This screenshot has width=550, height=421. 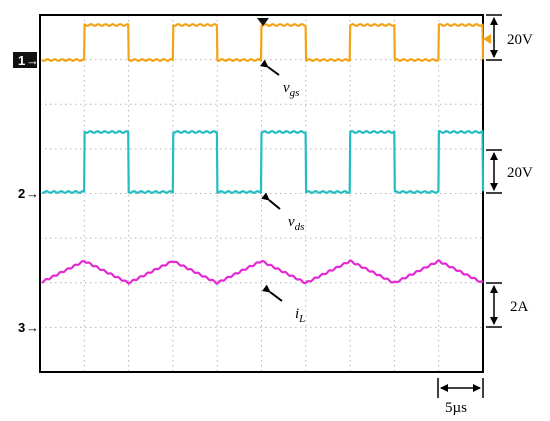 What do you see at coordinates (263, 22) in the screenshot?
I see `trigger-marker` at bounding box center [263, 22].